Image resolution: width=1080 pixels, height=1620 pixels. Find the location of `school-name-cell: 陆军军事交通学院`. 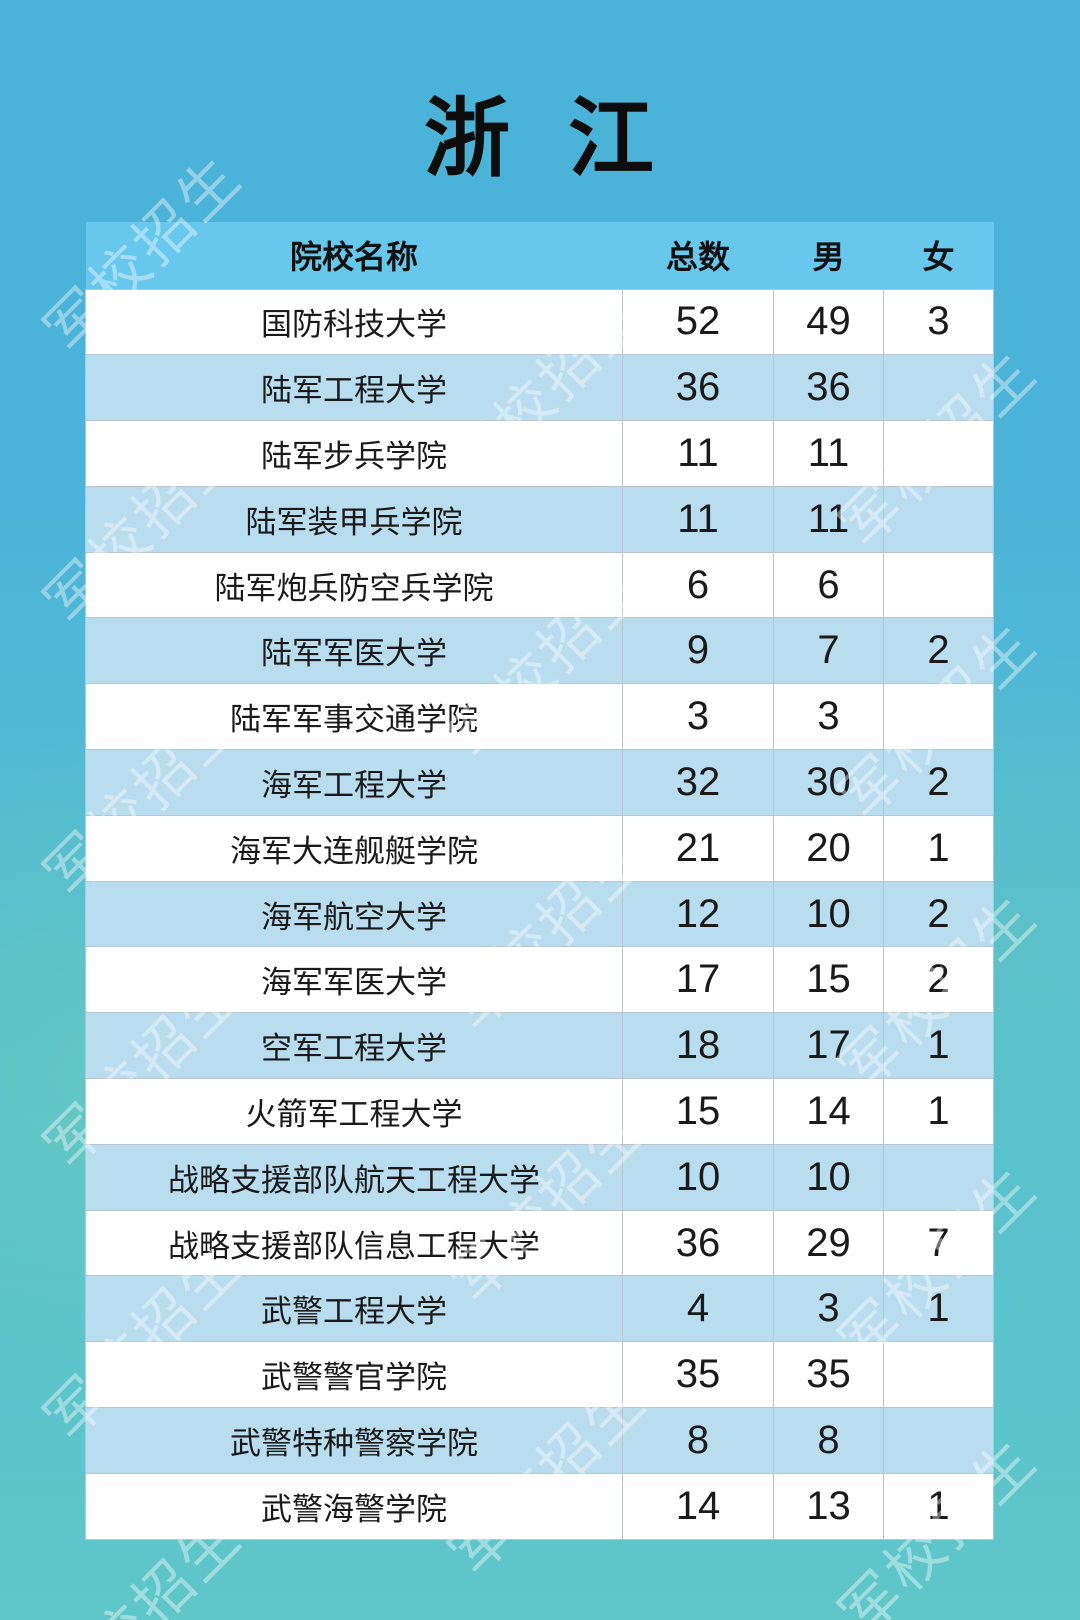

school-name-cell: 陆军军事交通学院 is located at coordinates (354, 717).